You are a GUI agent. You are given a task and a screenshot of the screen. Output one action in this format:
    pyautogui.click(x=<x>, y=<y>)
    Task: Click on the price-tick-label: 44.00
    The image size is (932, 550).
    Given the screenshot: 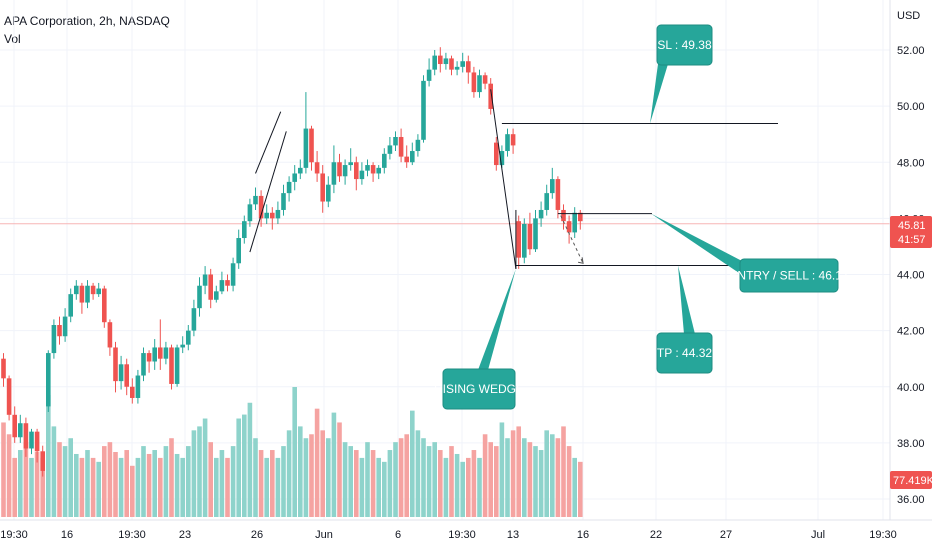 What is the action you would take?
    pyautogui.click(x=911, y=276)
    